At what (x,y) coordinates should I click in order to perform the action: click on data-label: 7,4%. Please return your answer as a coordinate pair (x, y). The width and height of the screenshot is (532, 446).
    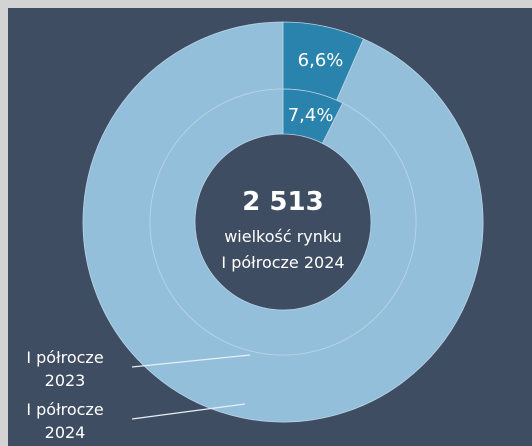
    Looking at the image, I should click on (311, 115).